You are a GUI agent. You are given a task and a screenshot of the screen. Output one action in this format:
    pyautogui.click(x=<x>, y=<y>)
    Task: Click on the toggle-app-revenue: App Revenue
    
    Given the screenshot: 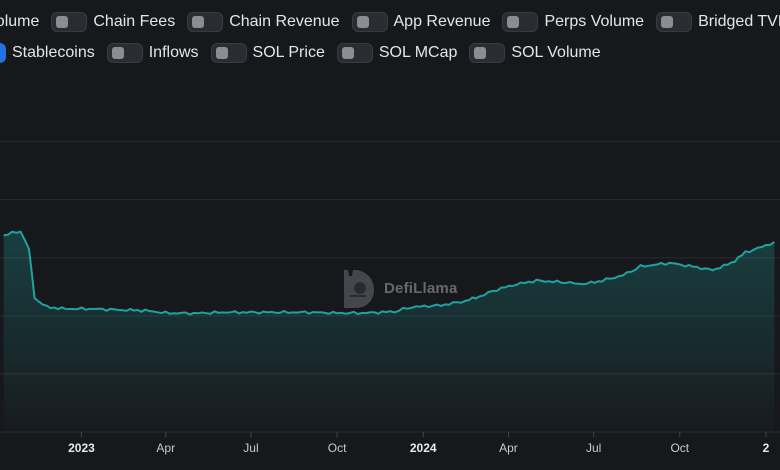 What is the action you would take?
    pyautogui.click(x=421, y=22)
    